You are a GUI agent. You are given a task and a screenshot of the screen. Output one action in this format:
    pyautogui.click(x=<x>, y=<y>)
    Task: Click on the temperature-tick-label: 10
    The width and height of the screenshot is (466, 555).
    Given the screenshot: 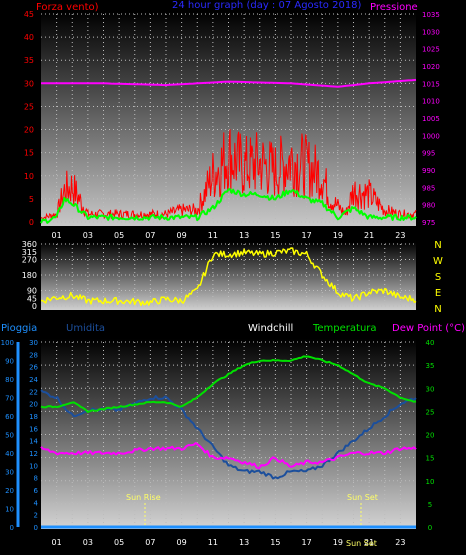 What is the action you would take?
    pyautogui.click(x=430, y=482)
    